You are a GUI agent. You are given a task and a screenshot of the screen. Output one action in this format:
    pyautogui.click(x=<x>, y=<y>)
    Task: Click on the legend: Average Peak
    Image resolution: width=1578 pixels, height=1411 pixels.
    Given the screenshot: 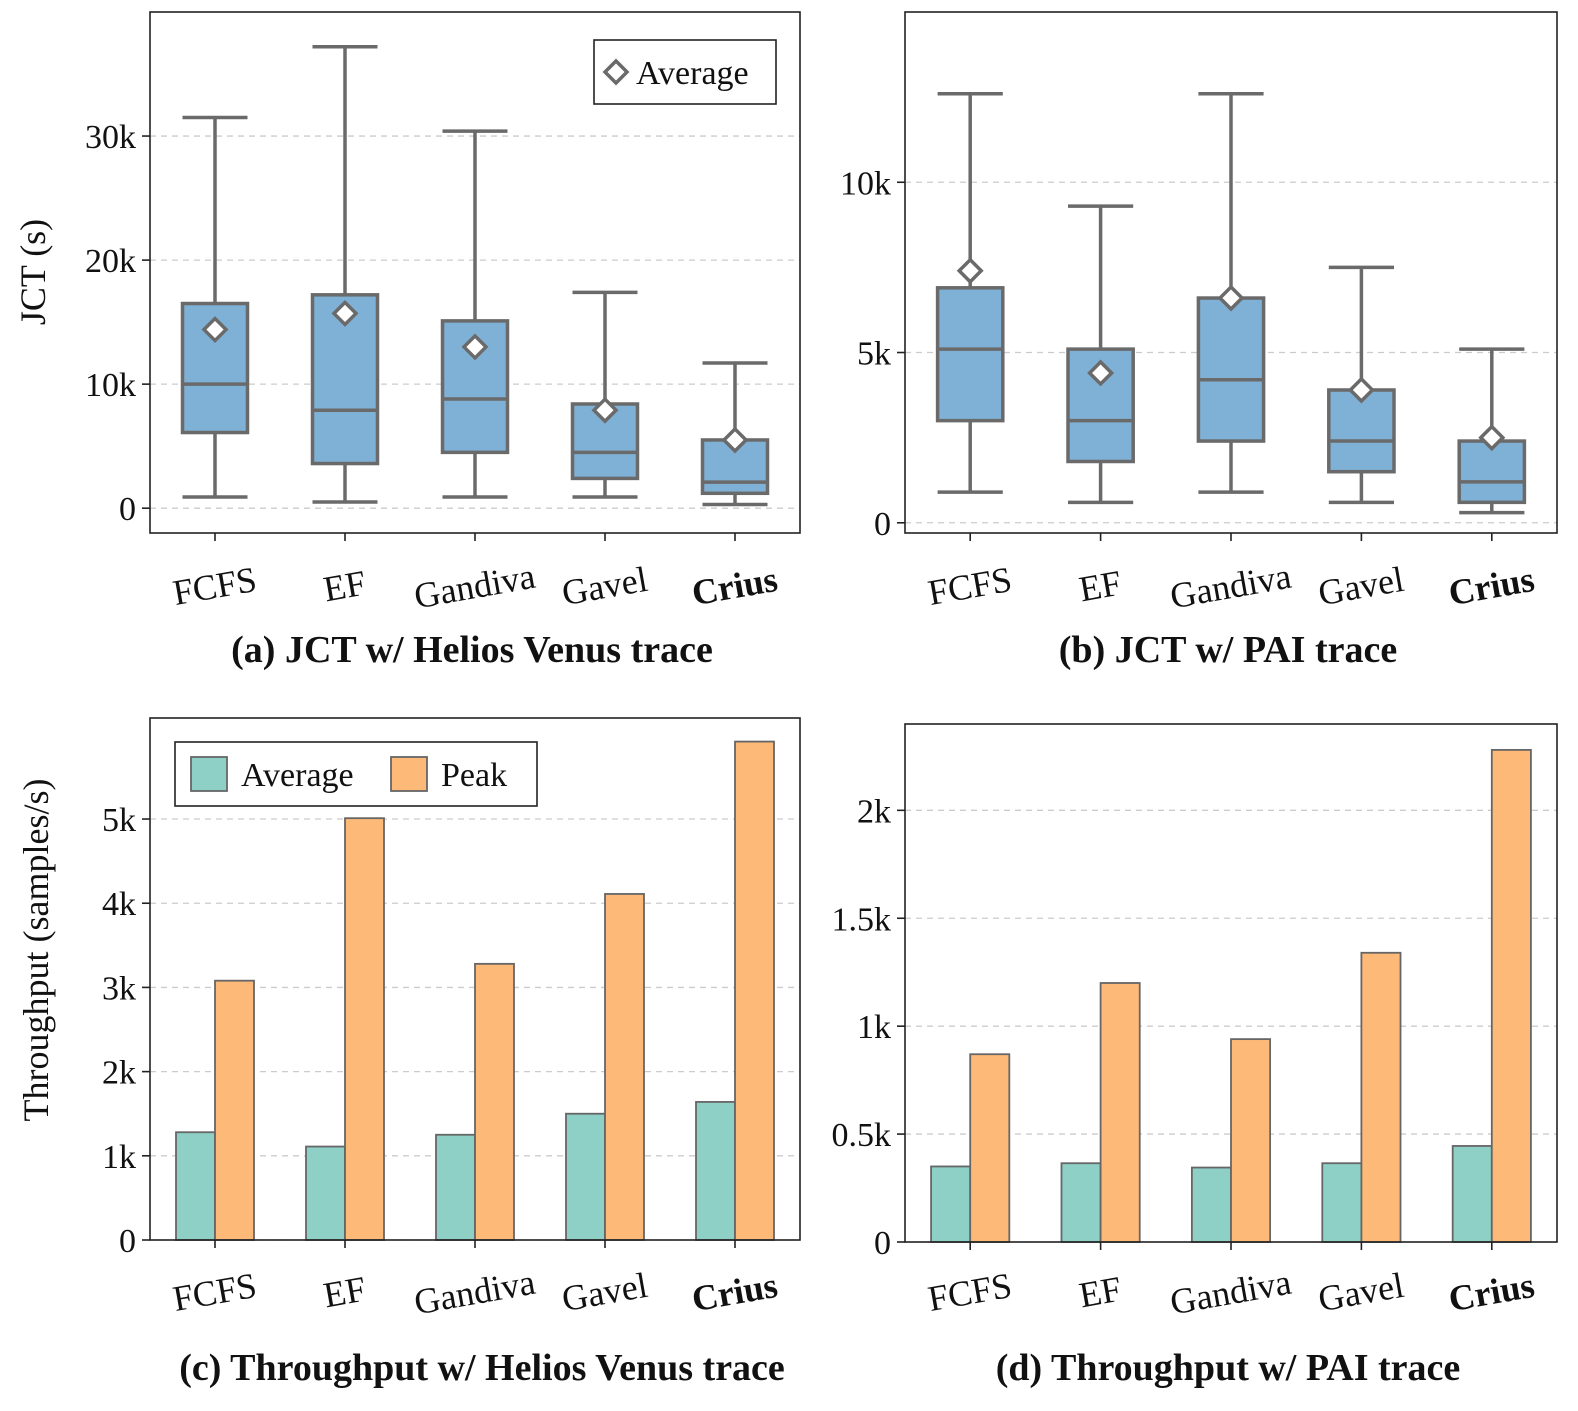 What is the action you would take?
    pyautogui.click(x=356, y=774)
    